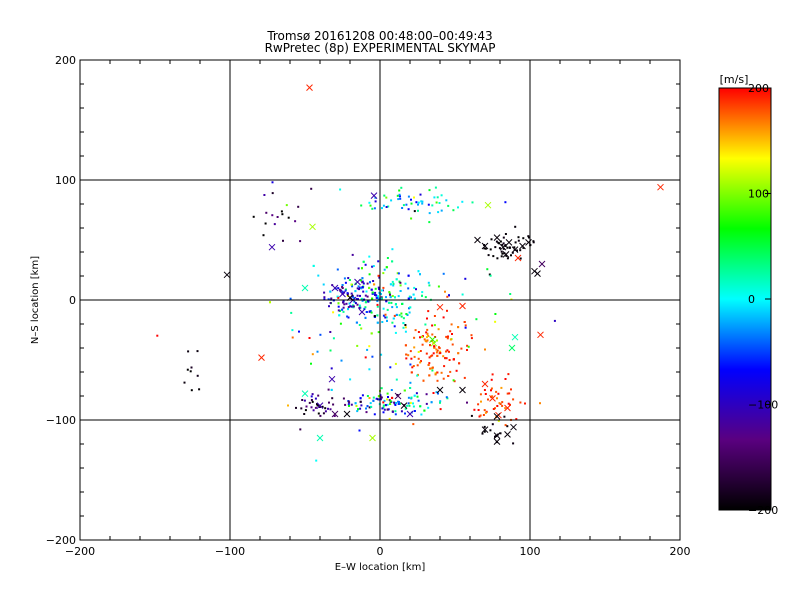 The width and height of the screenshot is (800, 604). Describe the element at coordinates (734, 79) in the screenshot. I see `colorbar-label: [m/s]` at that location.